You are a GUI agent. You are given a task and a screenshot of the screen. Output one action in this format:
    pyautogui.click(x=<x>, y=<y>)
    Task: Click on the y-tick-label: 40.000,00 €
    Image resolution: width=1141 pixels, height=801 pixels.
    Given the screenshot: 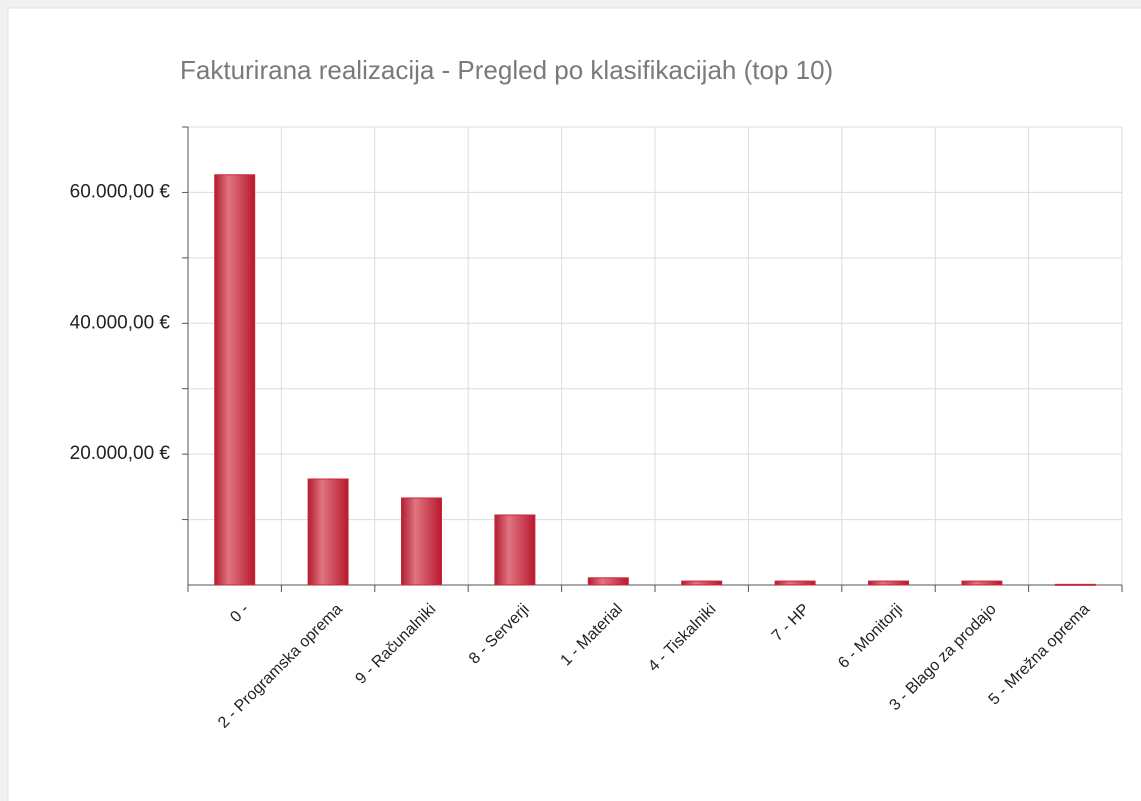 What is the action you would take?
    pyautogui.click(x=120, y=322)
    